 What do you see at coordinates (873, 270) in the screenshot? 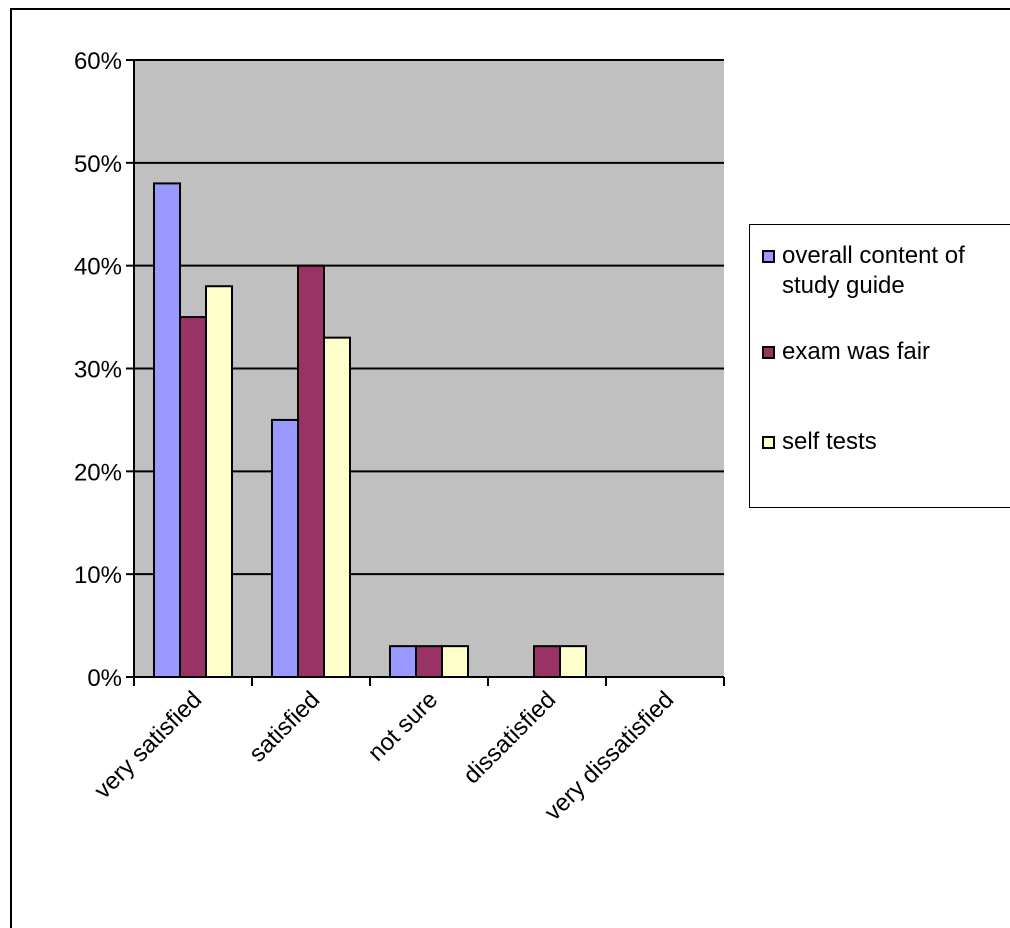
I see `legend-label: overall content of study guide` at bounding box center [873, 270].